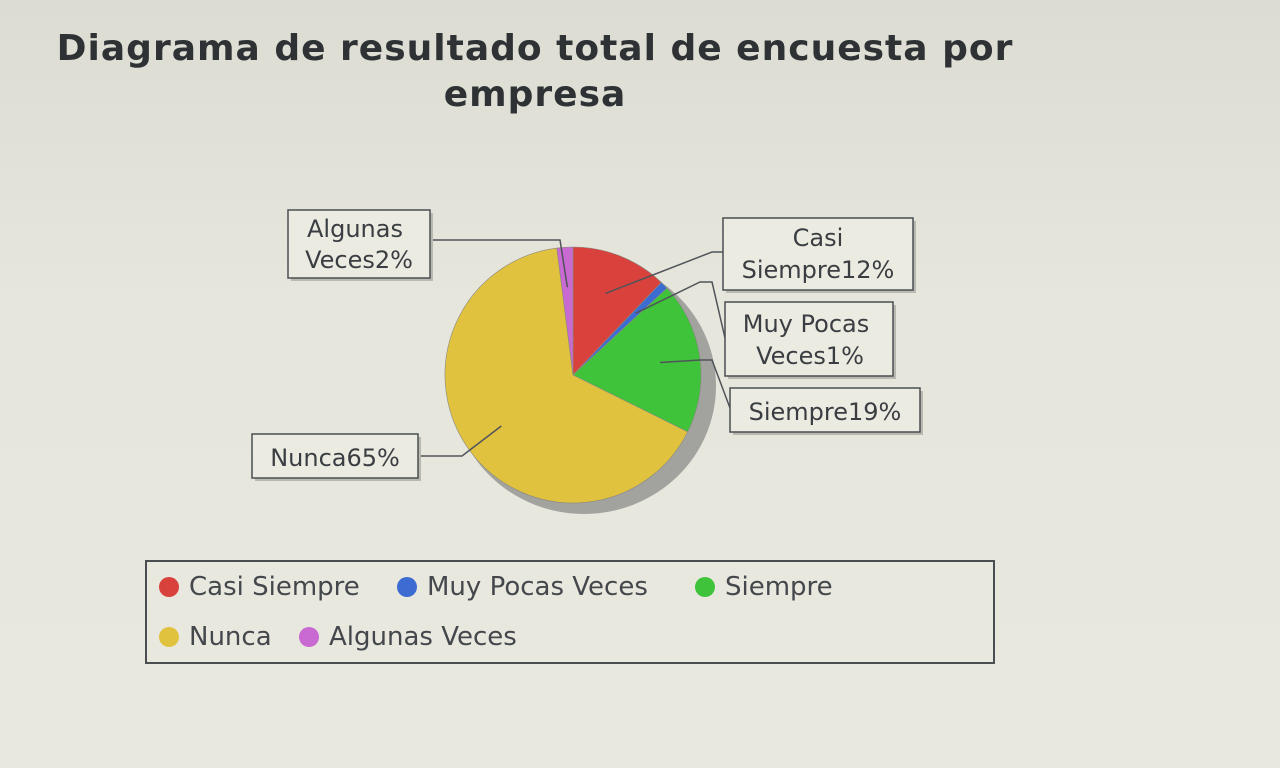  Describe the element at coordinates (565, 311) in the screenshot. I see `pie-slice-algunas-veces` at that location.